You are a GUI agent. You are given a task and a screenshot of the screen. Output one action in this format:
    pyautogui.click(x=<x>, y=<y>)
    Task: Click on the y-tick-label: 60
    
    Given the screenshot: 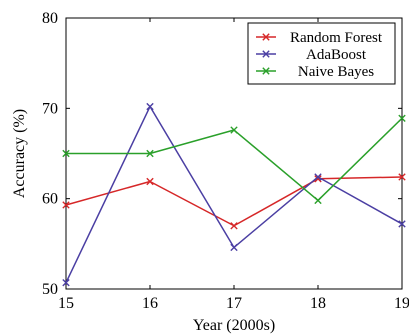 What is the action you would take?
    pyautogui.click(x=50, y=199)
    